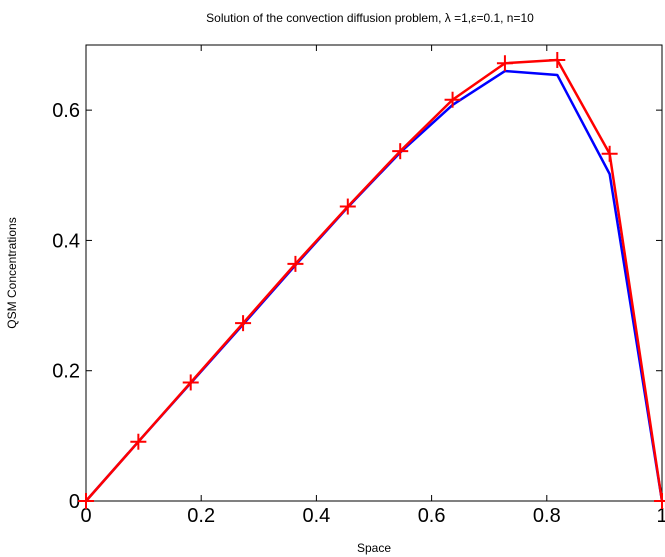 This screenshot has height=557, width=665. What do you see at coordinates (12, 272) in the screenshot?
I see `y-axis-label: QSM Concentrations` at bounding box center [12, 272].